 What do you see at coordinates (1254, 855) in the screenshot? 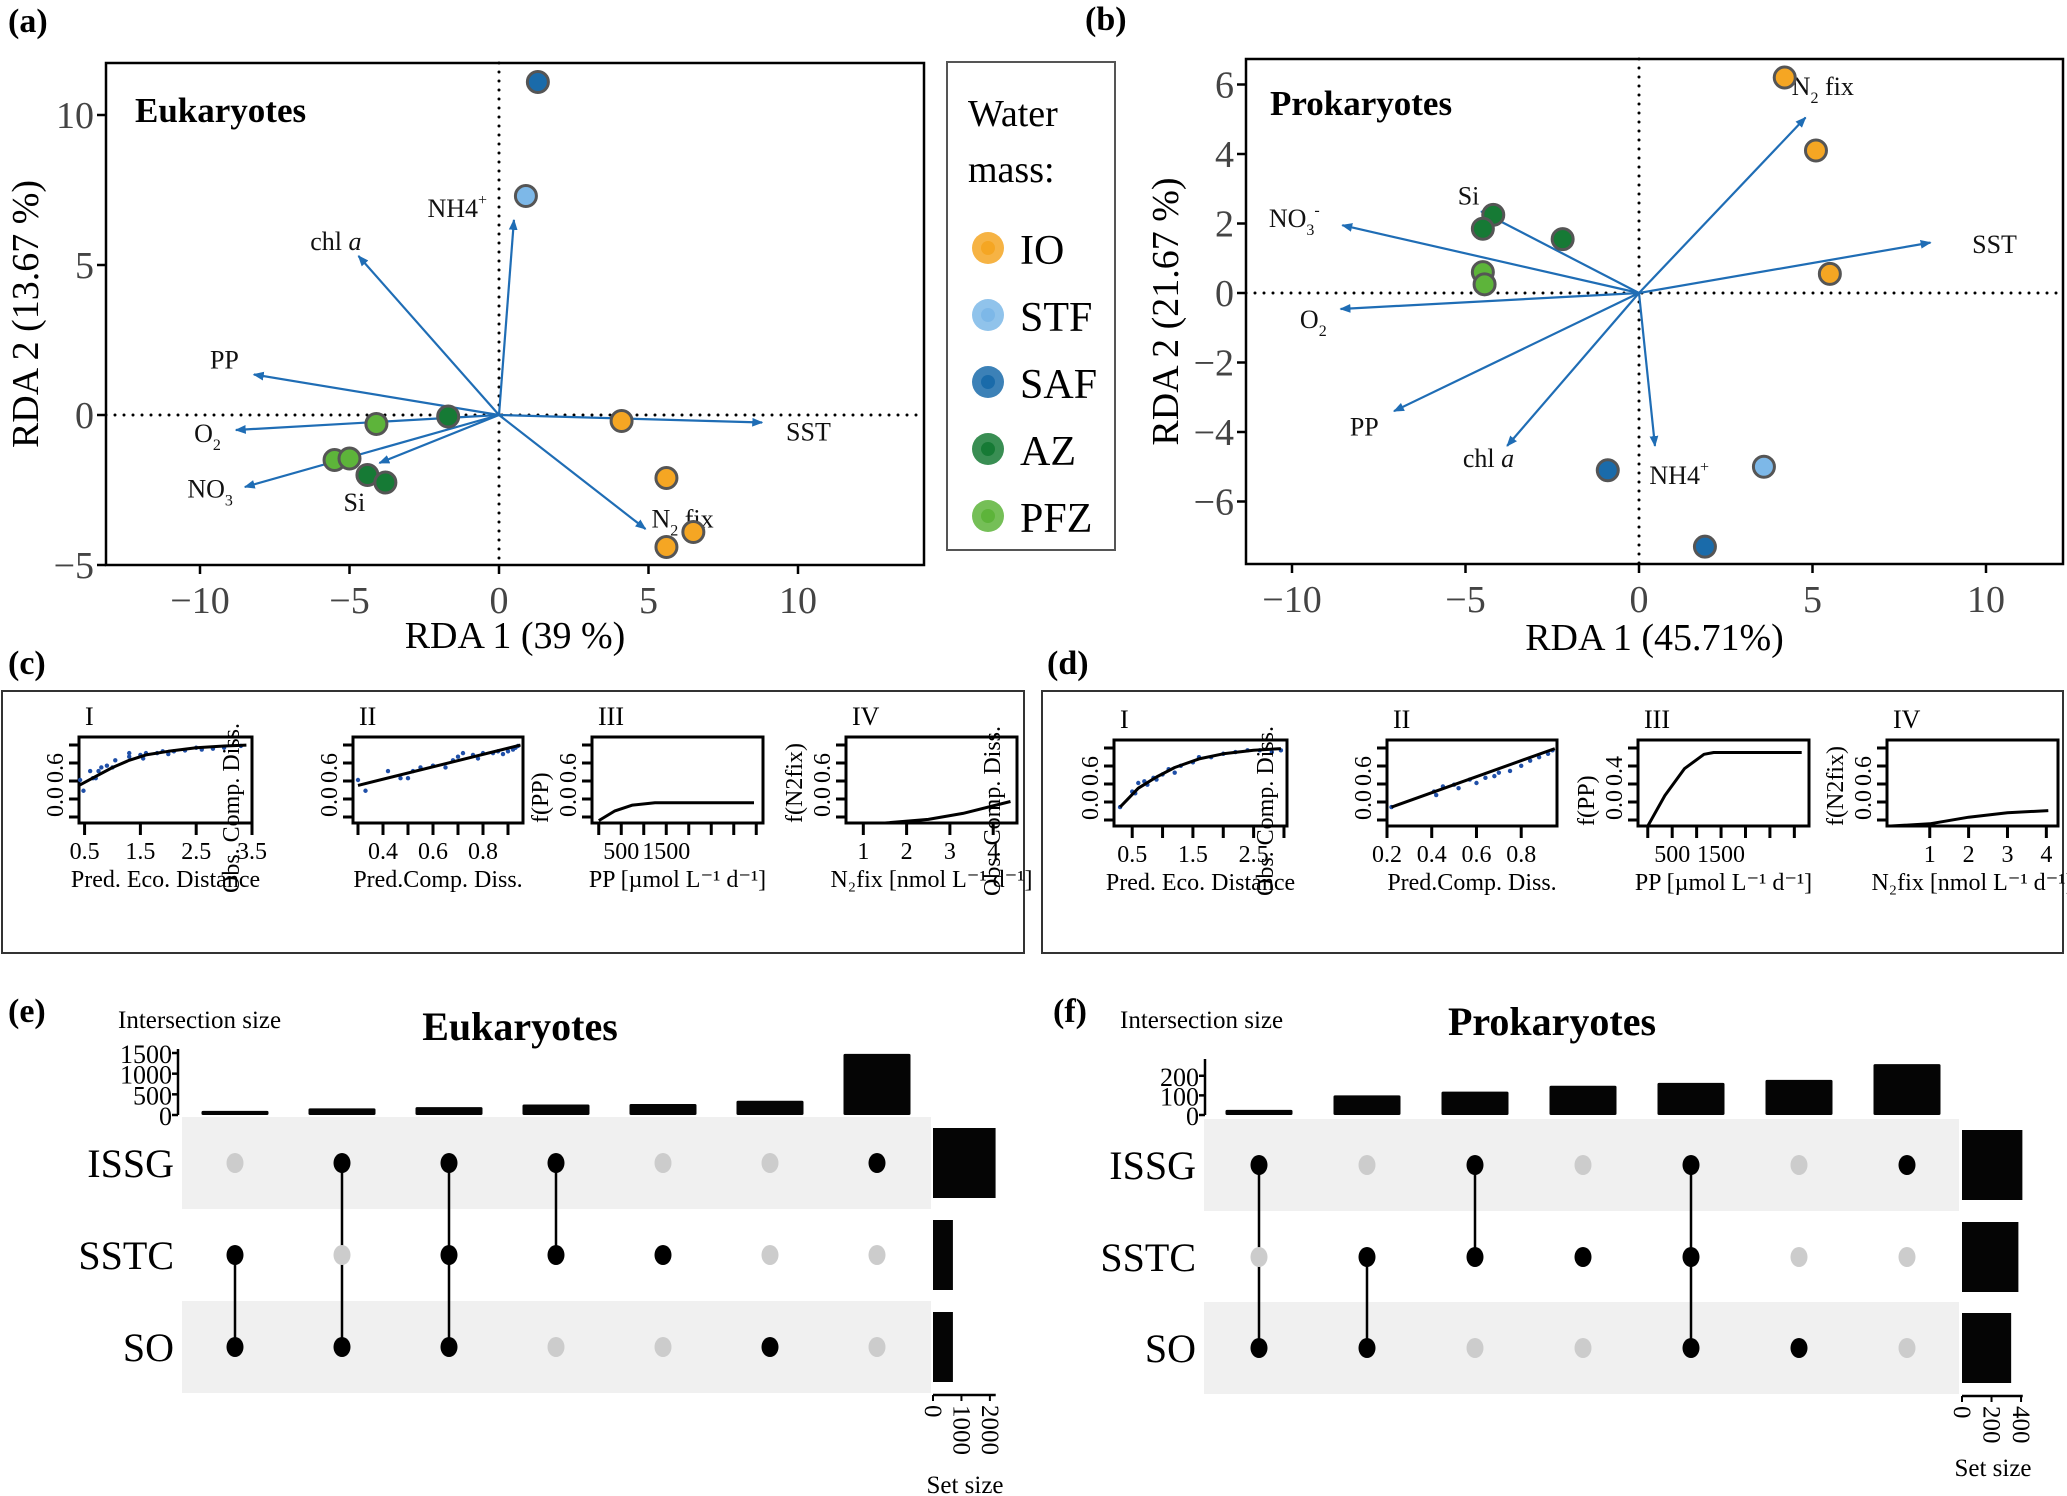
I see `x-tick-label: 2.5` at bounding box center [1254, 855].